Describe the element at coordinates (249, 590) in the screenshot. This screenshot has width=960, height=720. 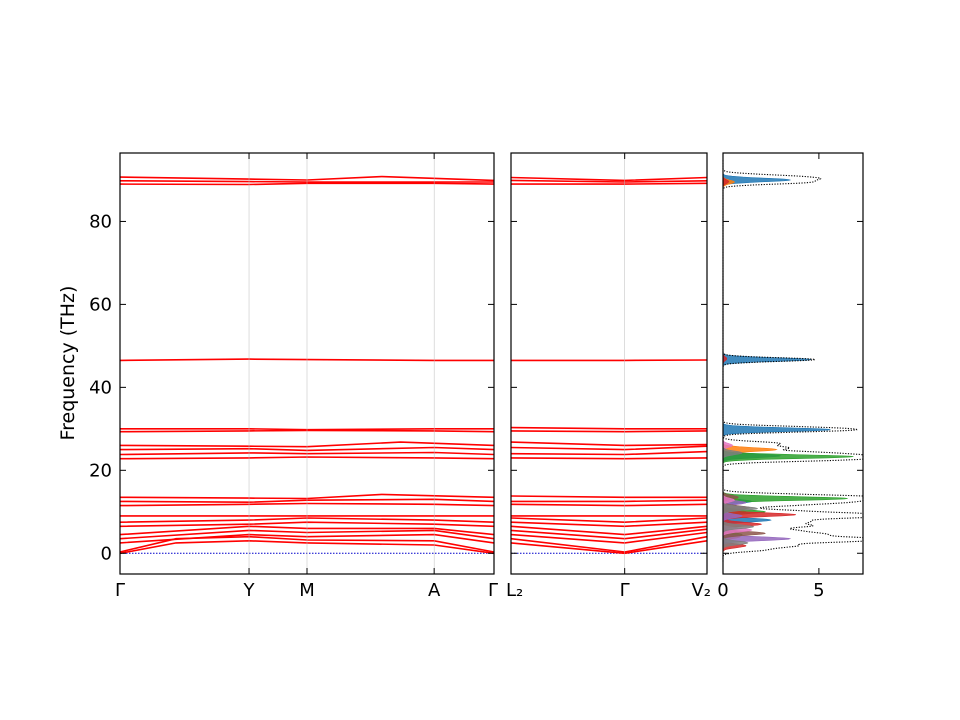
I see `x-tick-label: Y` at that location.